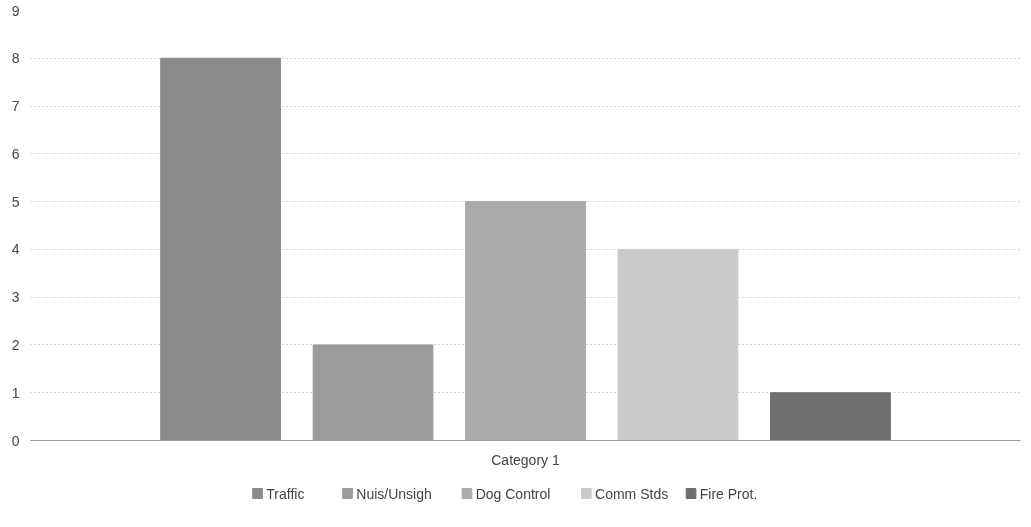  I want to click on y-tick-label: 3, so click(15, 297).